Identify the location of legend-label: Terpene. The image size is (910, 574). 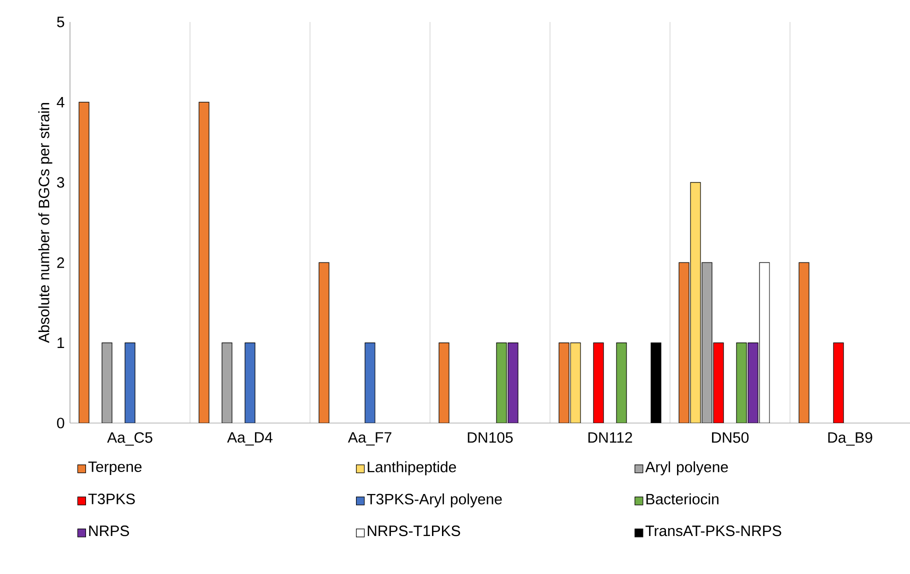
(115, 468).